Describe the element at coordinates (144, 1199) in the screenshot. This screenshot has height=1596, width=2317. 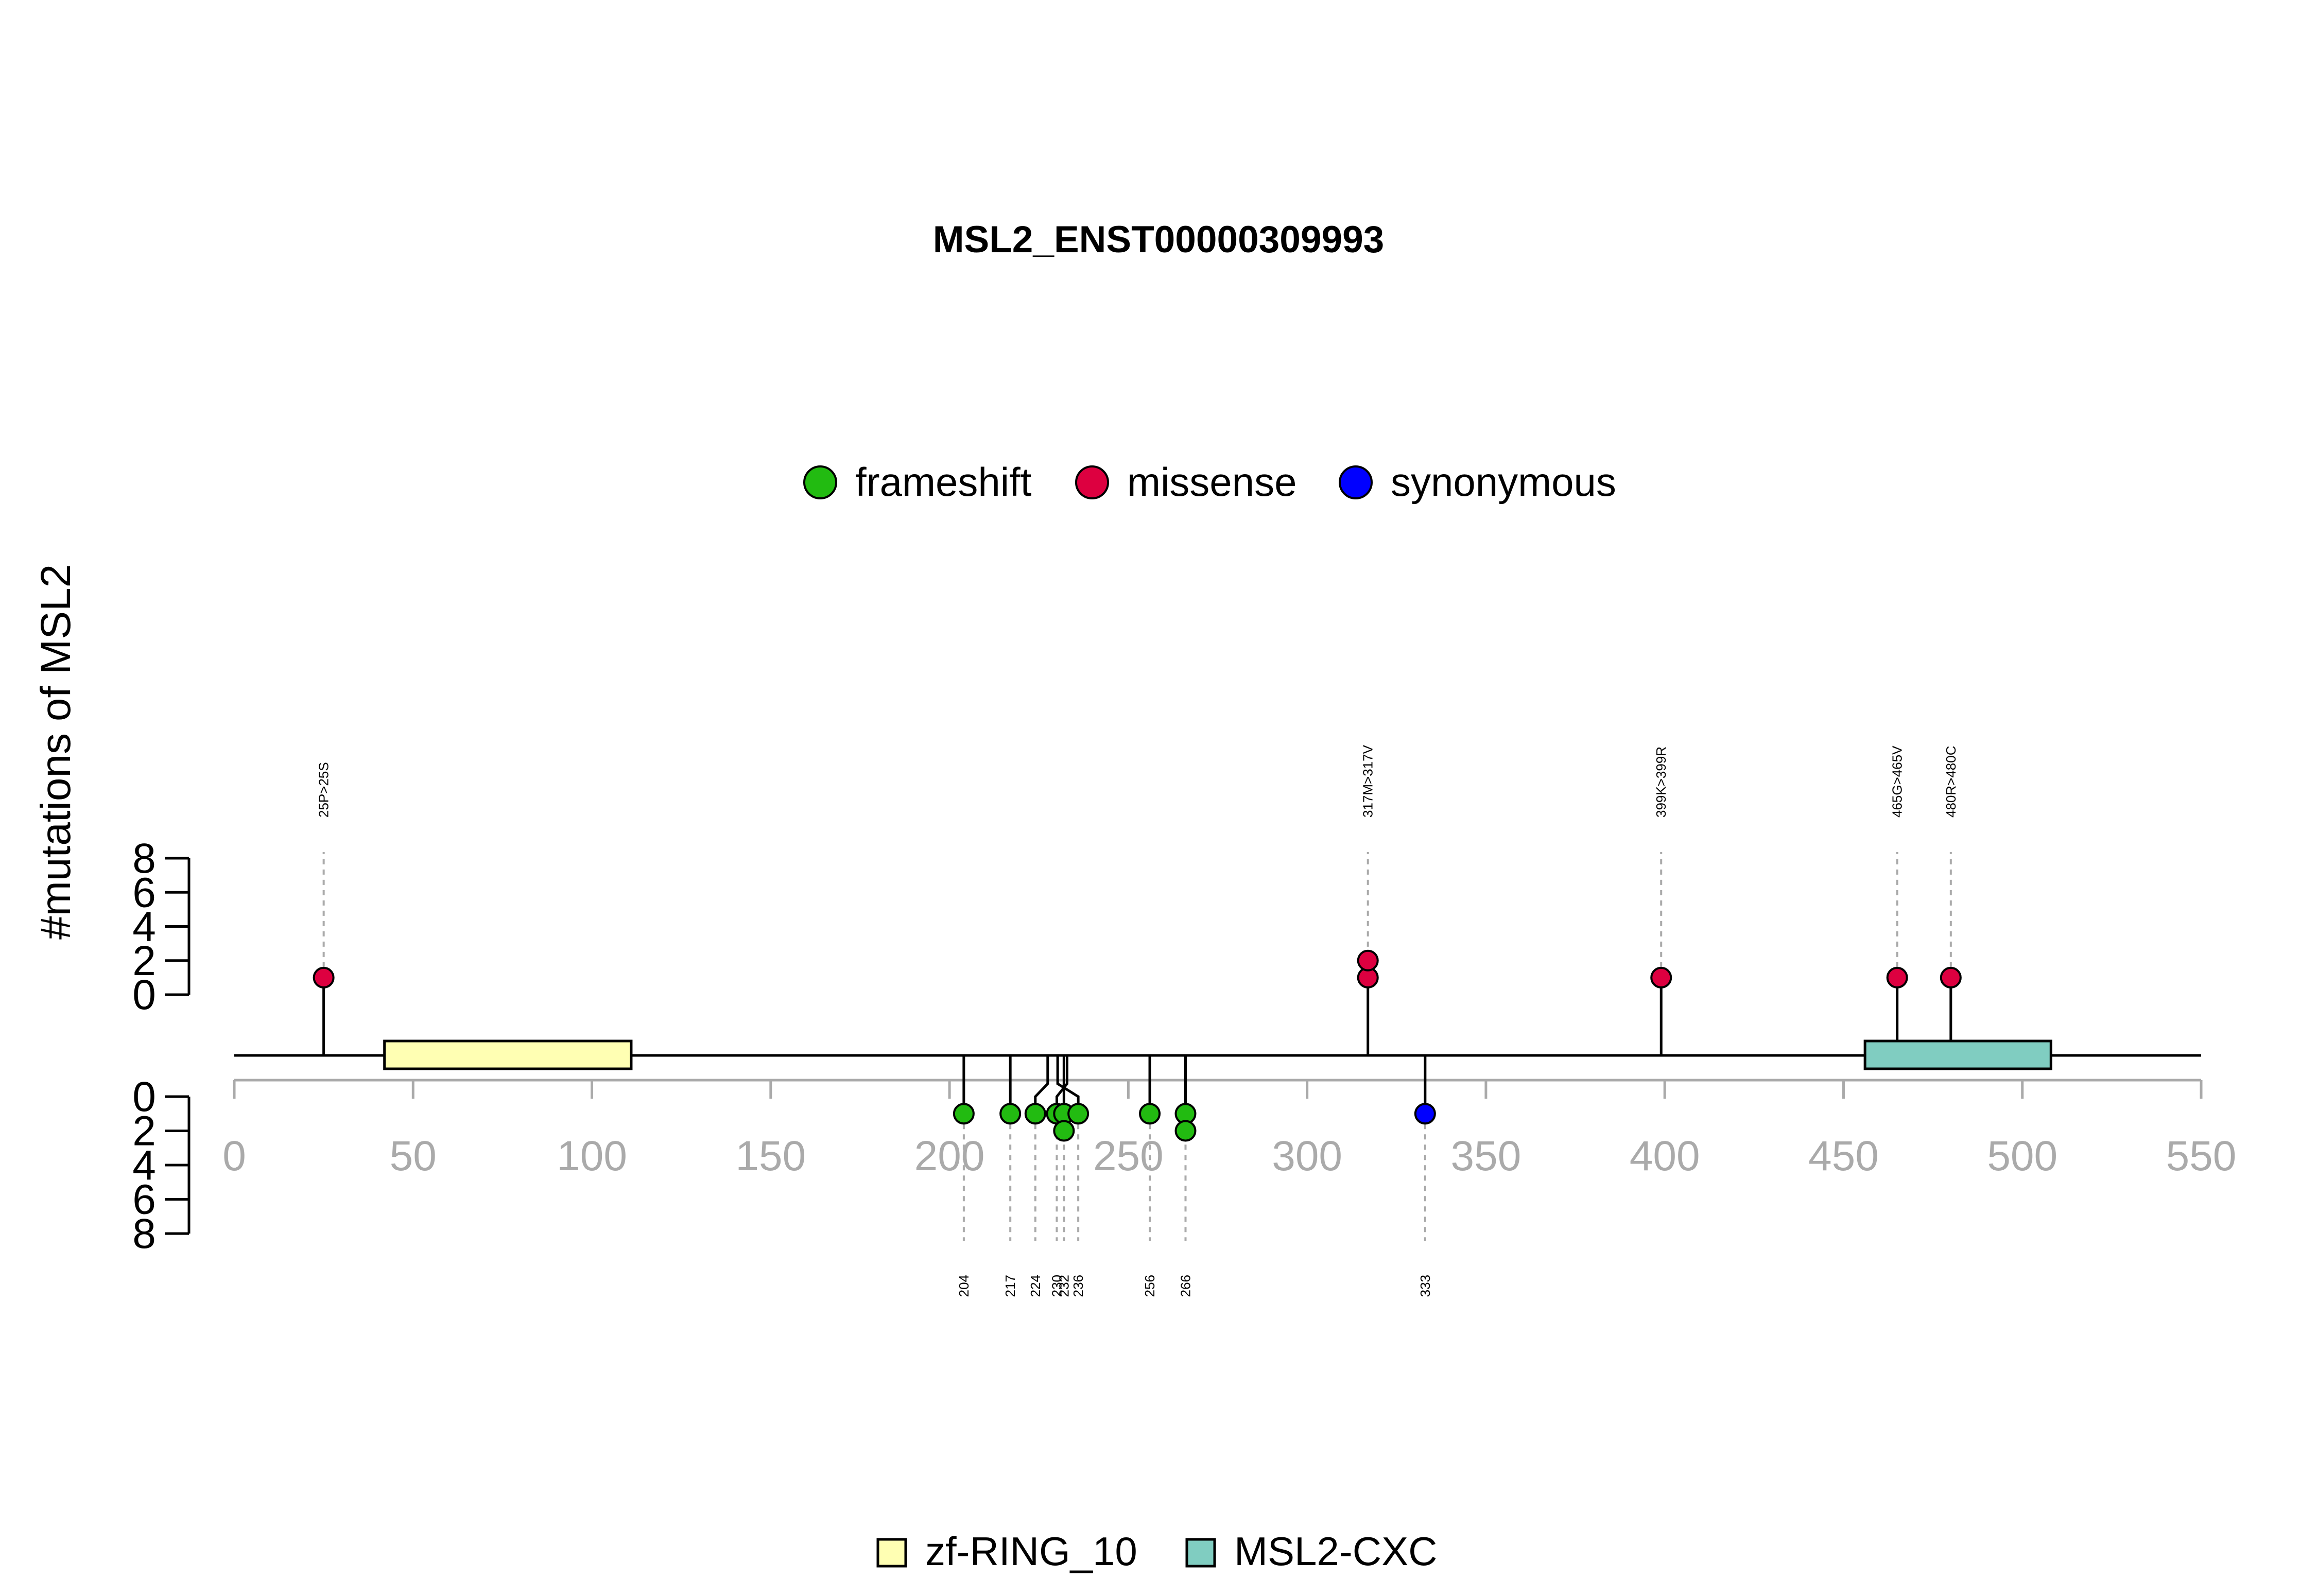
I see `y-tick-label-bottom-6: 6` at that location.